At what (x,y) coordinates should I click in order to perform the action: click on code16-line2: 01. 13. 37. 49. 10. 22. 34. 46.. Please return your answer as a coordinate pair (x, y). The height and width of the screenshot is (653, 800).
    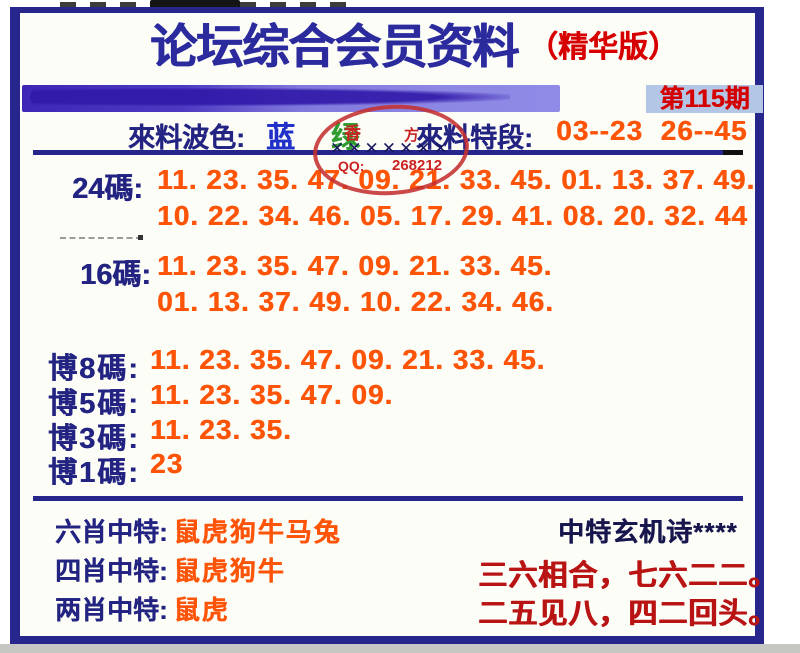
    Looking at the image, I should click on (355, 301).